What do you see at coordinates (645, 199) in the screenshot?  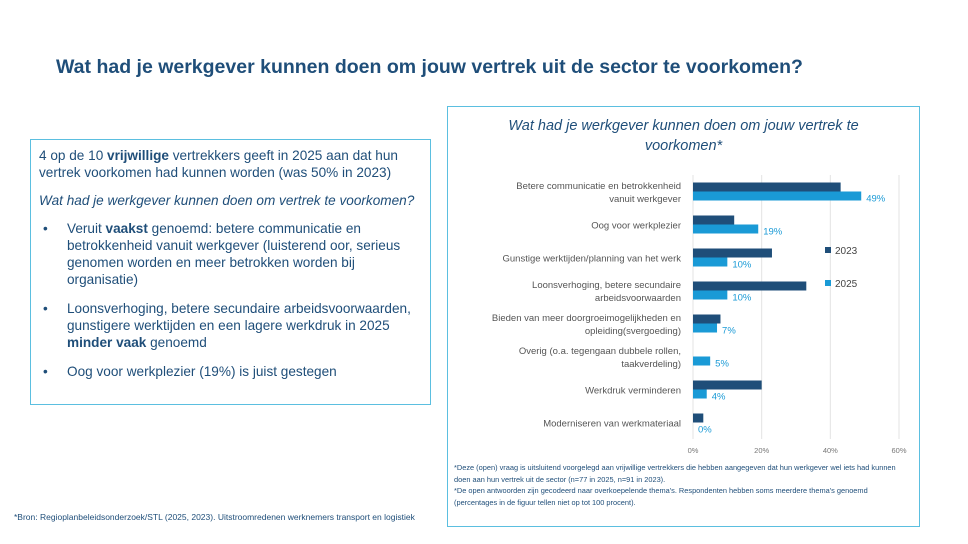 I see `category-label: vanuit werkgever` at bounding box center [645, 199].